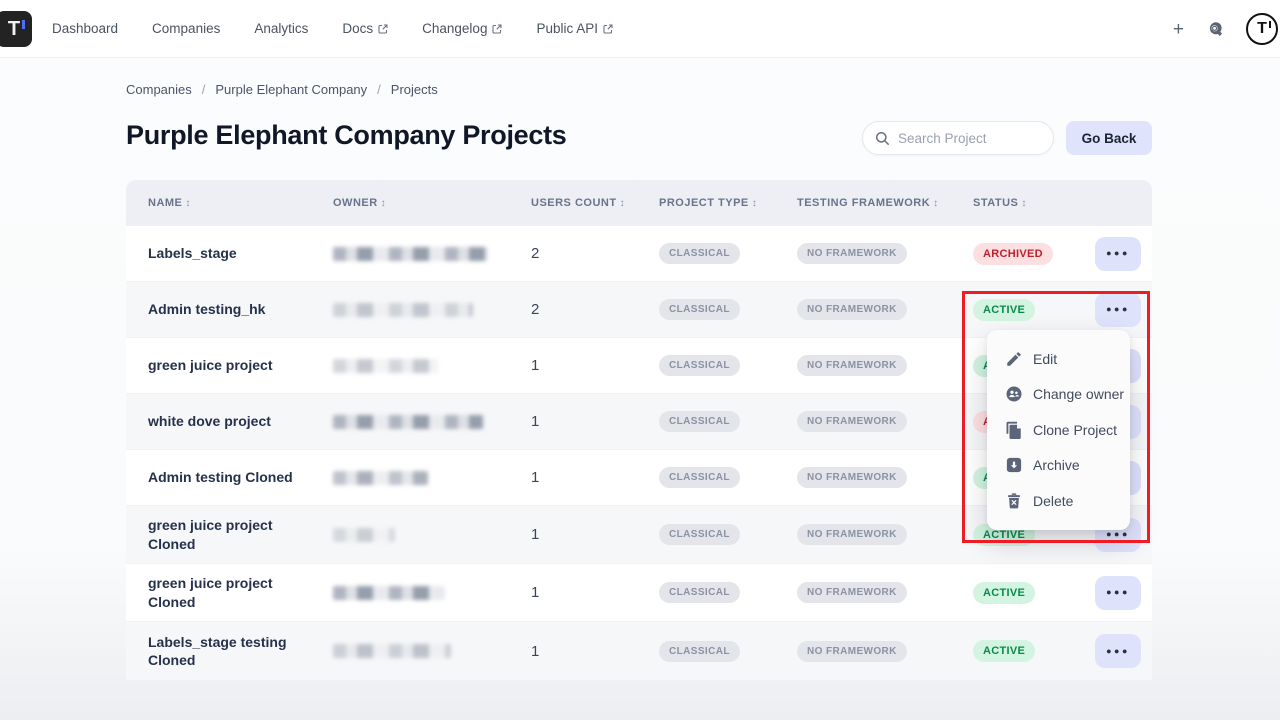 Image resolution: width=1280 pixels, height=720 pixels. Describe the element at coordinates (1014, 465) in the screenshot. I see `archive-icon` at that location.